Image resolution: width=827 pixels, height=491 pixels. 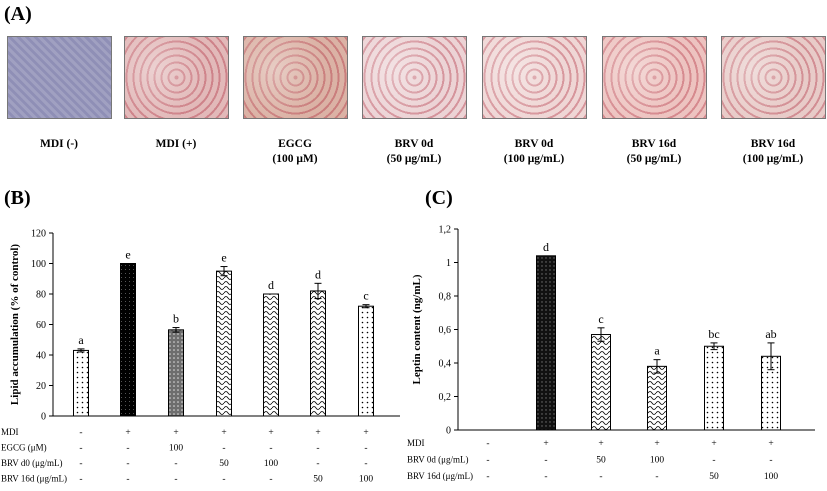 I want to click on significance-letter: bc, so click(x=713, y=334).